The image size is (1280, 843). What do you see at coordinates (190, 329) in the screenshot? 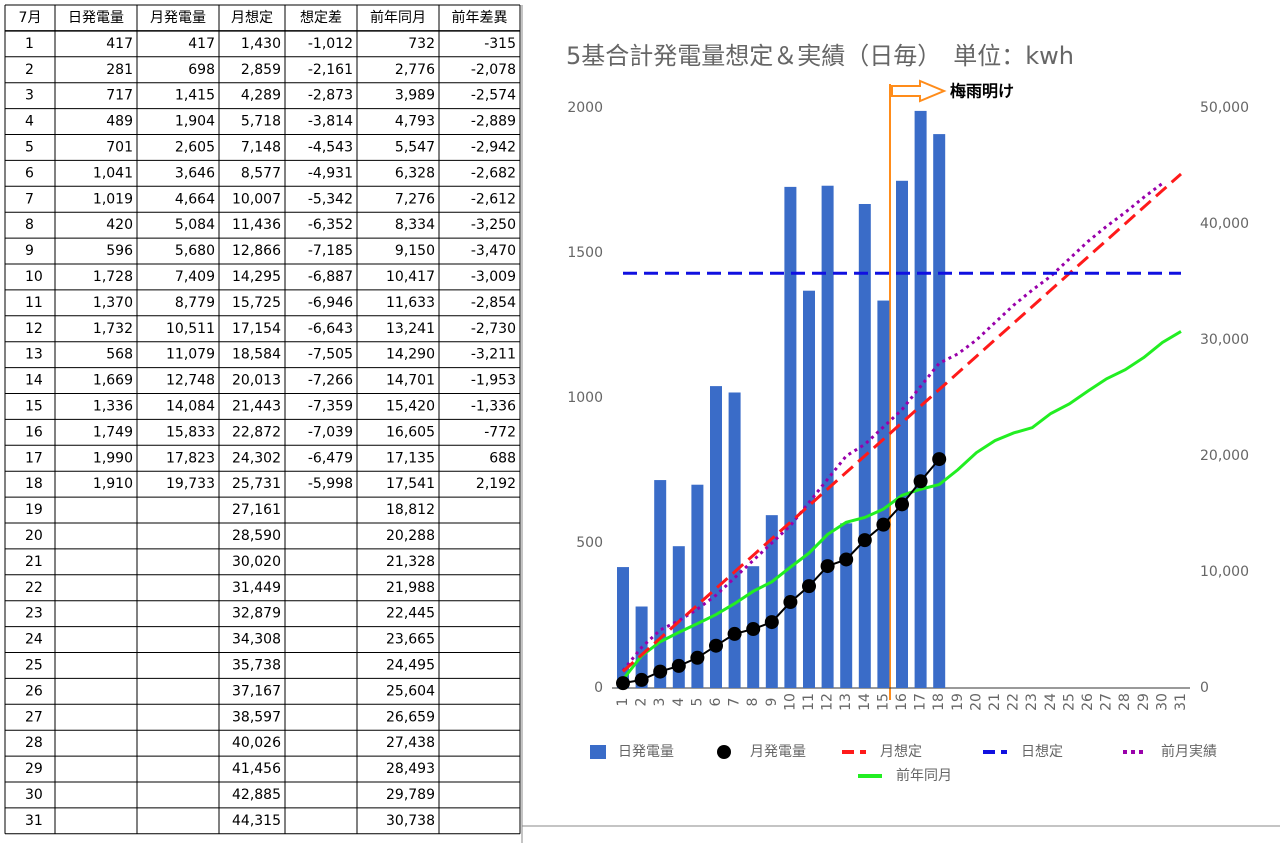
I see `cell: 10,511` at bounding box center [190, 329].